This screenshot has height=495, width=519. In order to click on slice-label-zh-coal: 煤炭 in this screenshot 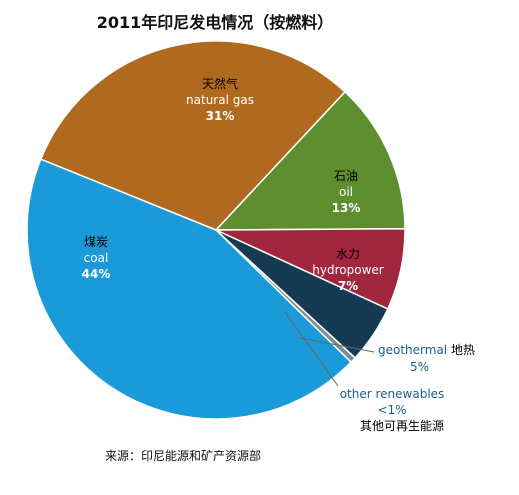, I will do `click(96, 242)`.